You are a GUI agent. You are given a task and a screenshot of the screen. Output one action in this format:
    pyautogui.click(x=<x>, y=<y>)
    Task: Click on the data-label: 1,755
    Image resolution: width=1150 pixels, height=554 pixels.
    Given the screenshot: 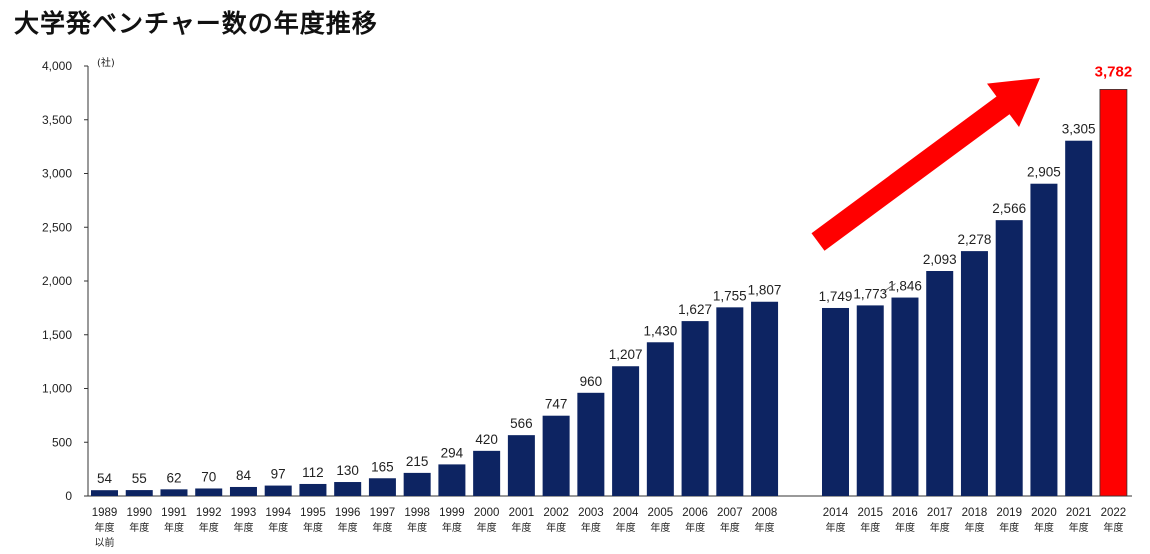 What is the action you would take?
    pyautogui.click(x=730, y=295)
    